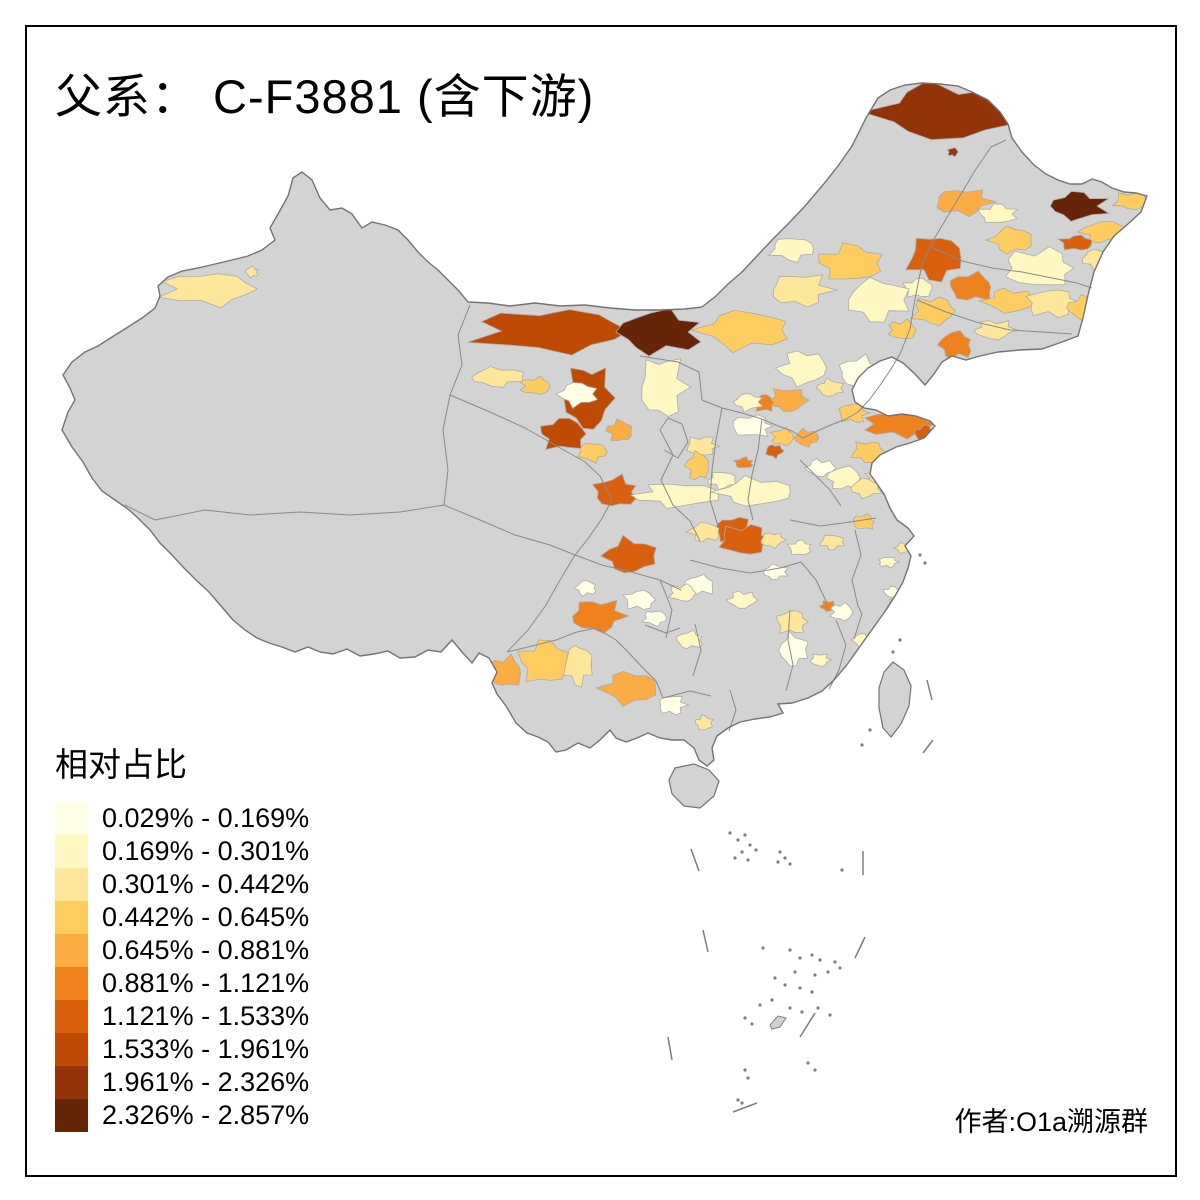 Image resolution: width=1200 pixels, height=1200 pixels. Describe the element at coordinates (1051, 1122) in the screenshot. I see `attribution-text: 作者:O1a溯源群` at that location.